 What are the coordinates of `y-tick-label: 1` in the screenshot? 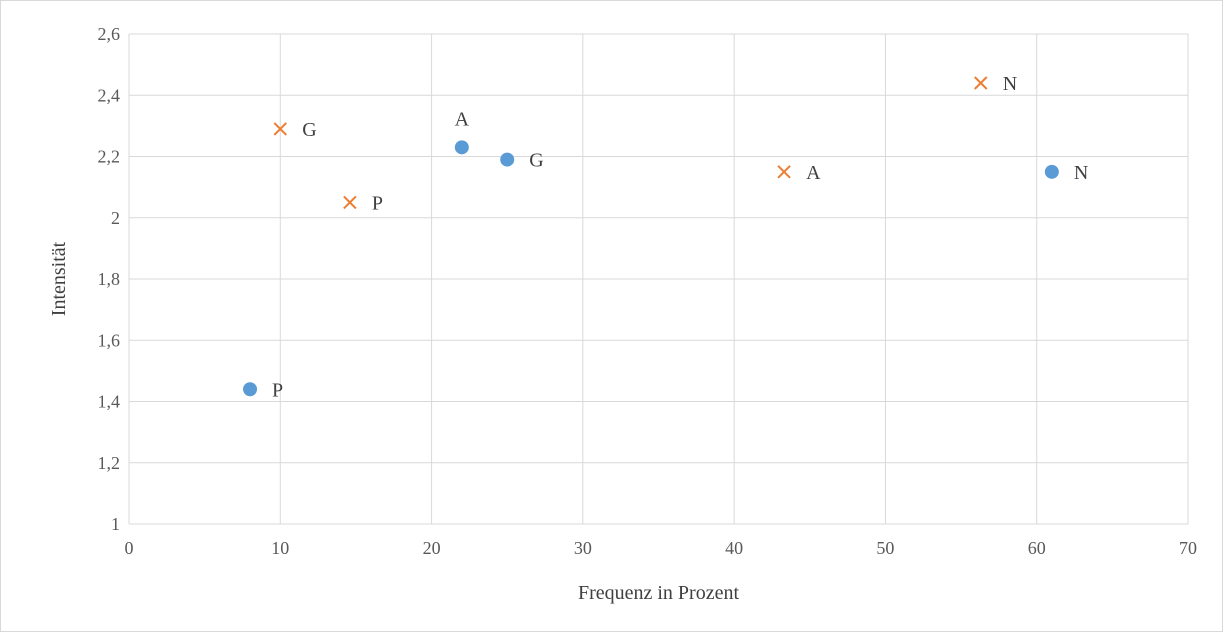 It's located at (115, 524).